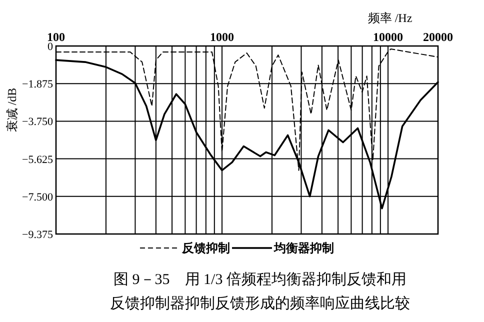 The height and width of the screenshot is (322, 484). Describe the element at coordinates (205, 248) in the screenshot. I see `legend-label: 反馈抑制` at that location.